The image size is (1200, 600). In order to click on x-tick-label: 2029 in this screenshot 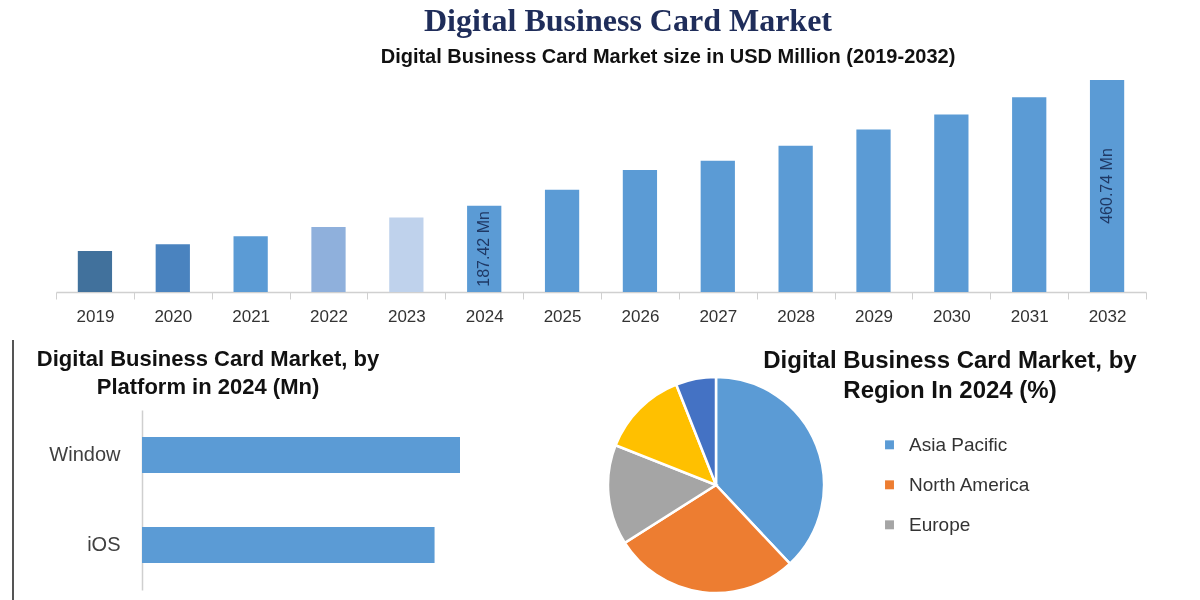, I will do `click(874, 316)`.